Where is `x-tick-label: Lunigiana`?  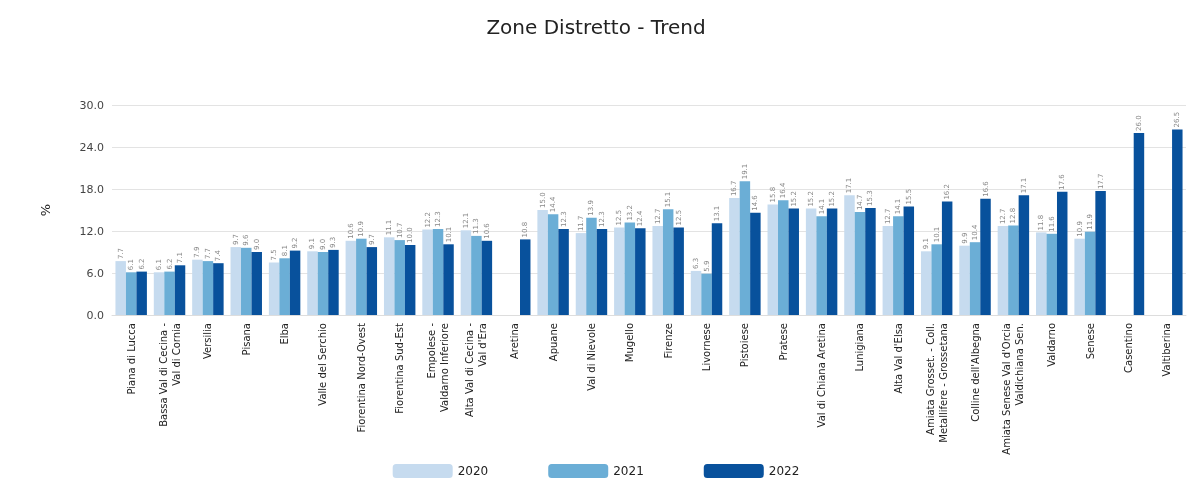 x-tick-label: Lunigiana is located at coordinates (860, 347).